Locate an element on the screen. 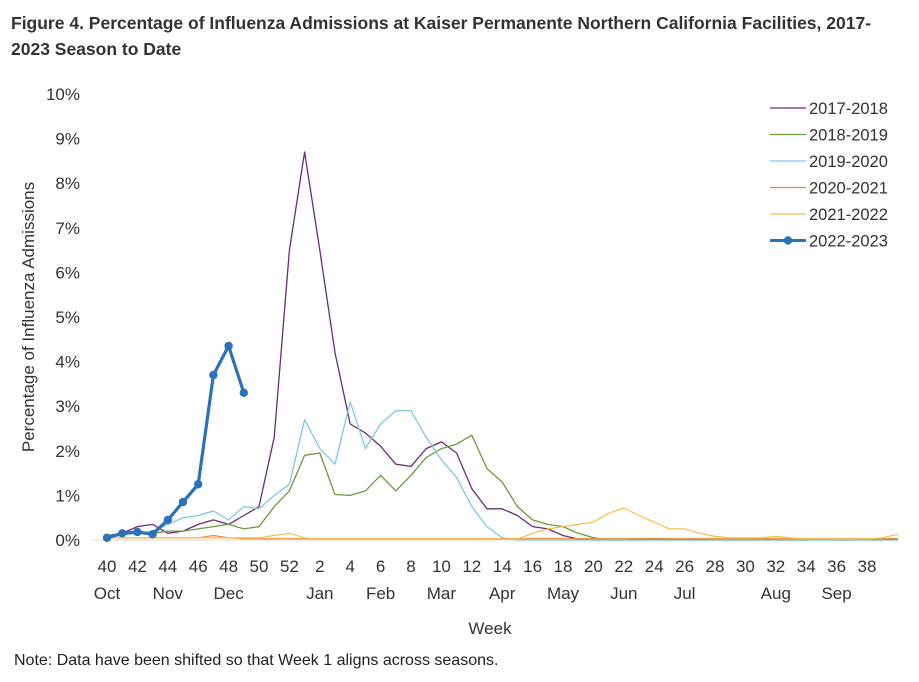 Image resolution: width=919 pixels, height=682 pixels. x-tick-label: 10 is located at coordinates (441, 566).